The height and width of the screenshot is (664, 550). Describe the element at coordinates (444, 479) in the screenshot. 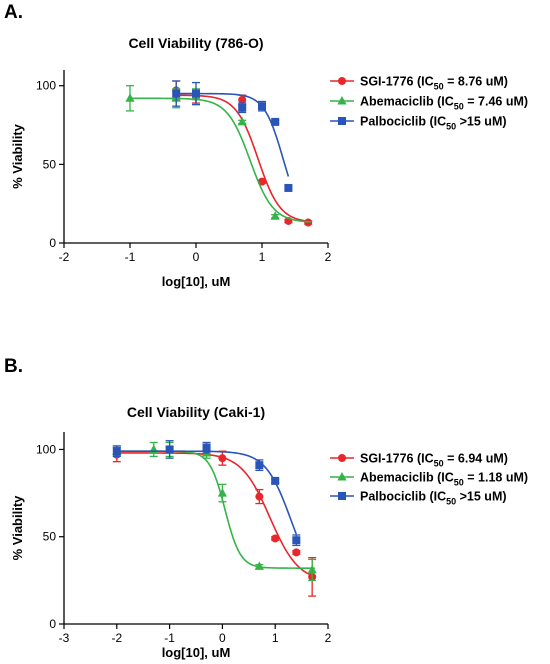

I see `legend-label: Abemaciclib (IC50 = 1.18 uM)` at that location.